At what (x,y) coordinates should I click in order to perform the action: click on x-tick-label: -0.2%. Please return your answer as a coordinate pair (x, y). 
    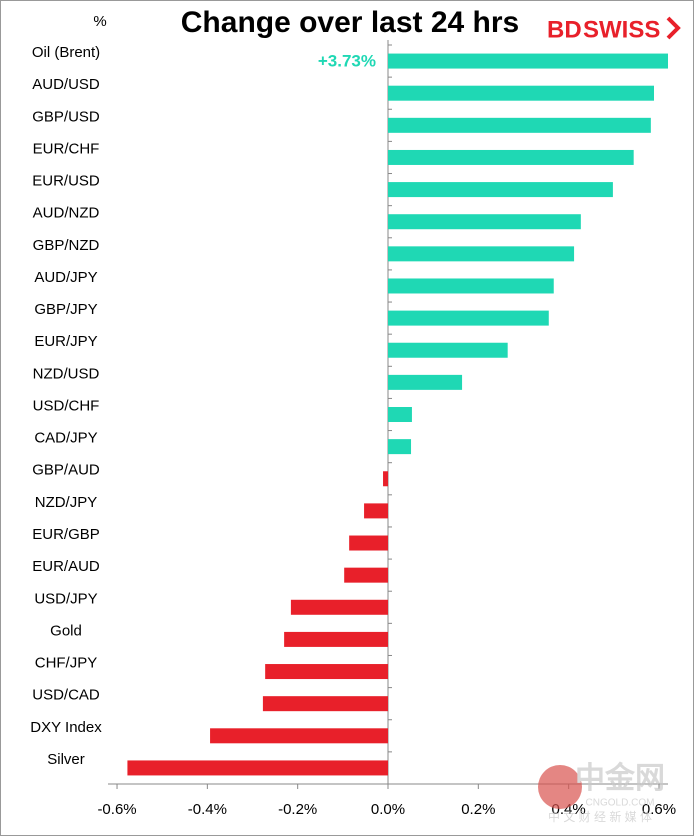
    Looking at the image, I should click on (297, 809).